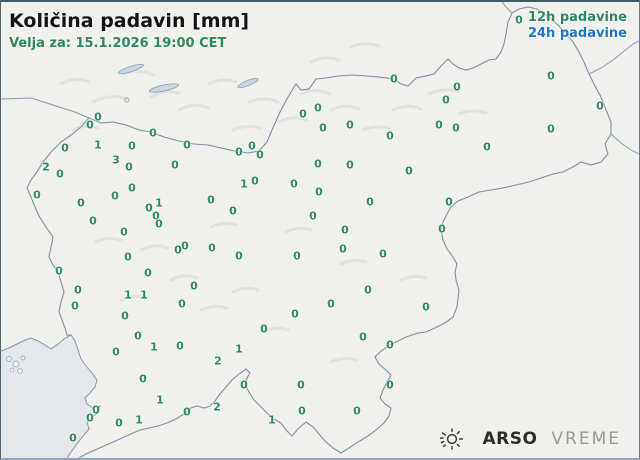 This screenshot has width=640, height=460. I want to click on legend: 12h padavine 24h padavine, so click(577, 26).